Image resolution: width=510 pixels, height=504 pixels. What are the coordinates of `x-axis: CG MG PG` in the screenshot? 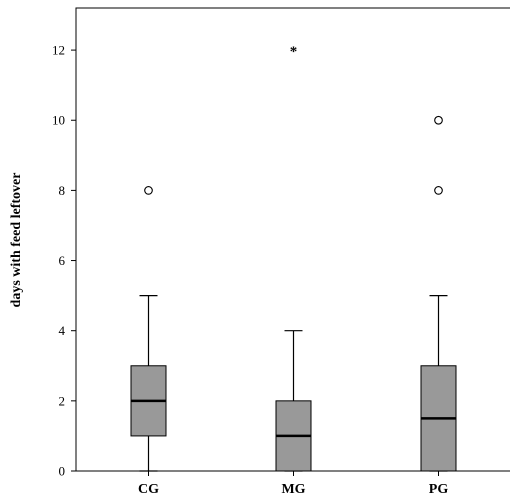 It's located at (293, 484).